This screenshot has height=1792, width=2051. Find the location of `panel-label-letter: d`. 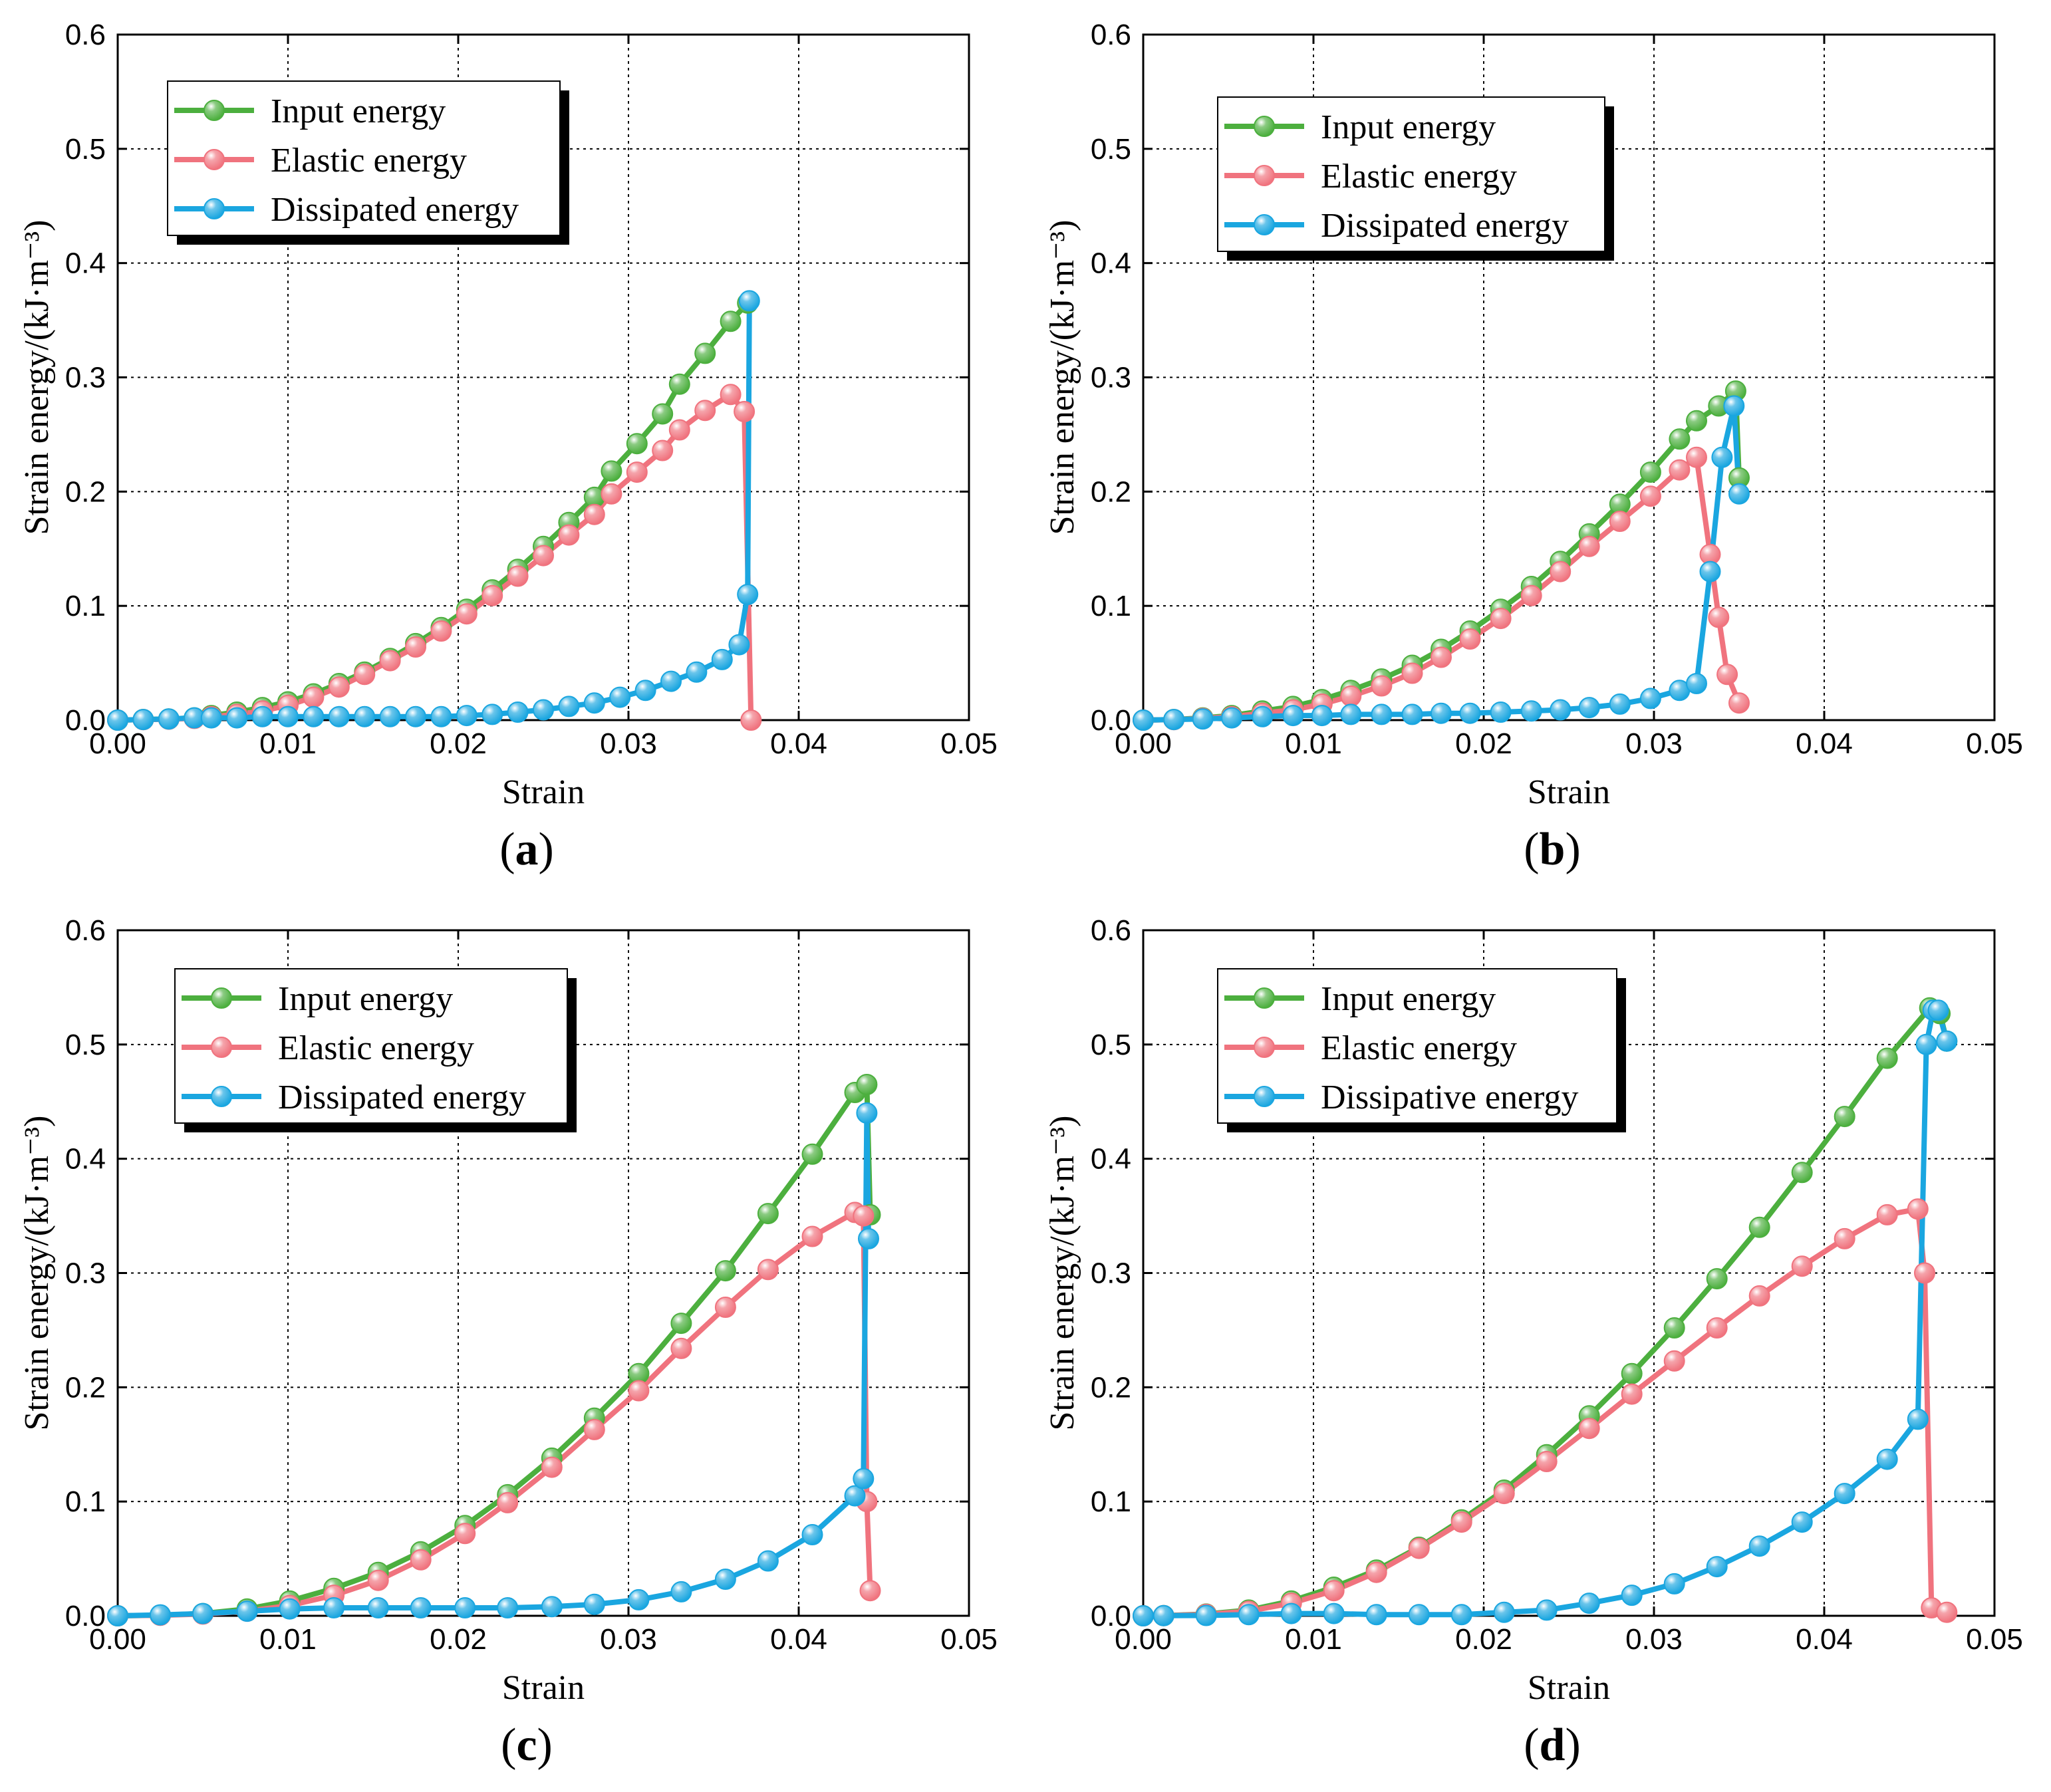

panel-label-letter: d is located at coordinates (1553, 1745).